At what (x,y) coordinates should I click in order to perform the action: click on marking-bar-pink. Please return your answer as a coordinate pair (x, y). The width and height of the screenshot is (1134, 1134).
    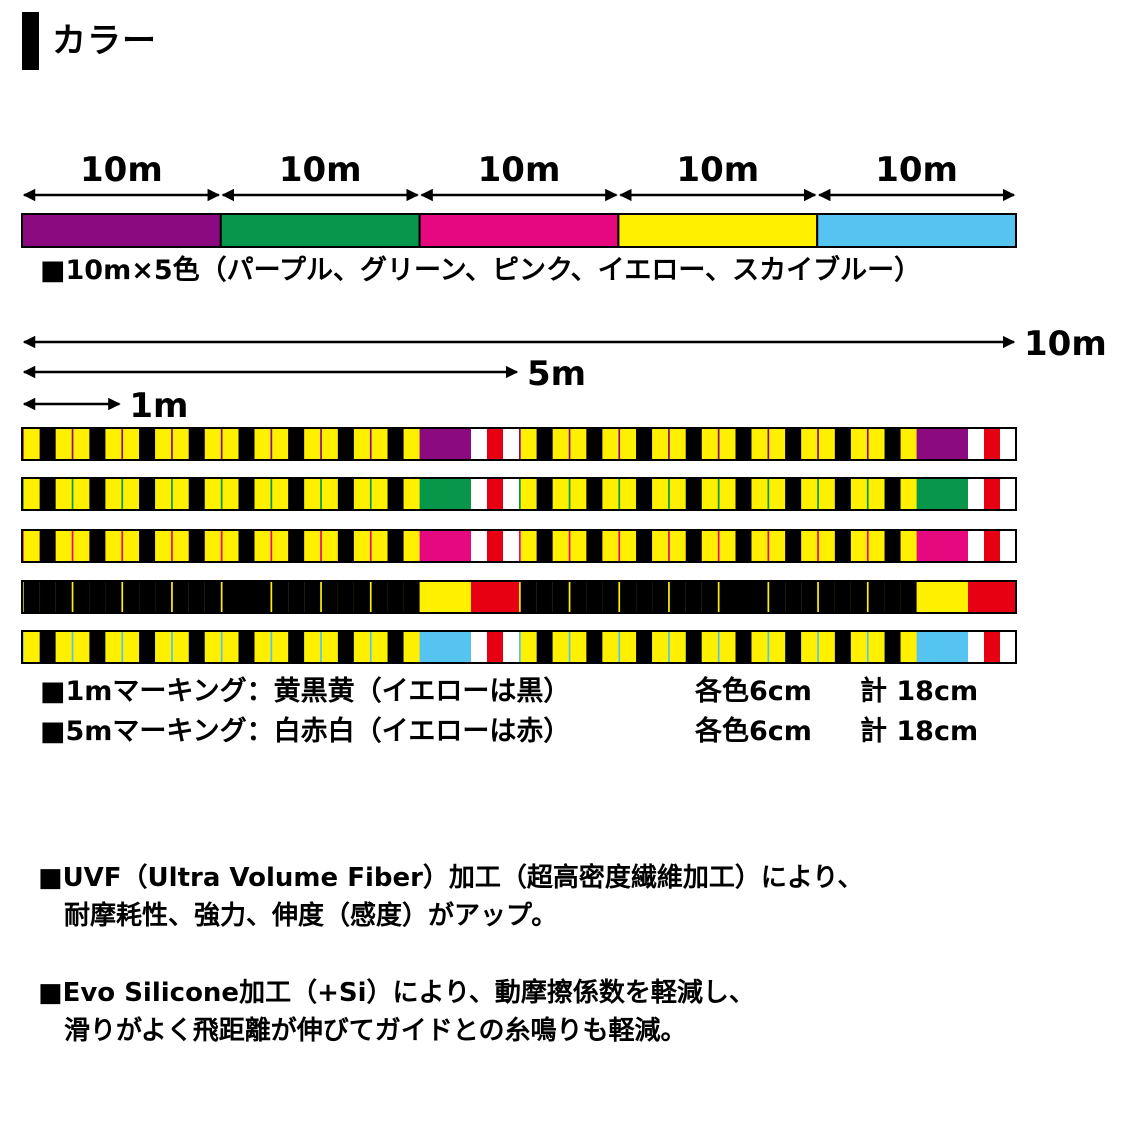
    Looking at the image, I should click on (519, 546).